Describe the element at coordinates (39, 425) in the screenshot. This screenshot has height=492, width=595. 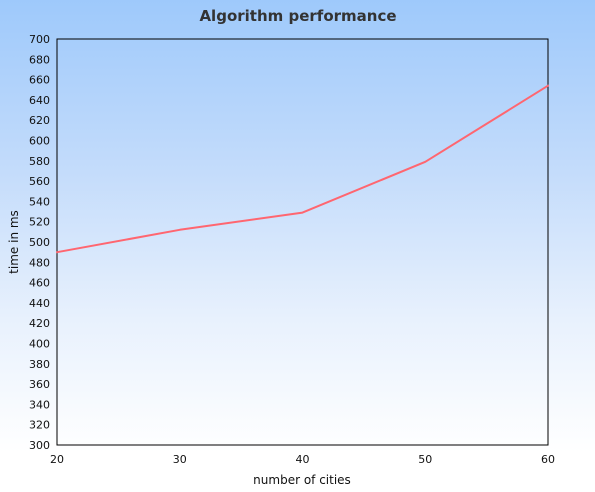
I see `y-tick-label: 320` at that location.